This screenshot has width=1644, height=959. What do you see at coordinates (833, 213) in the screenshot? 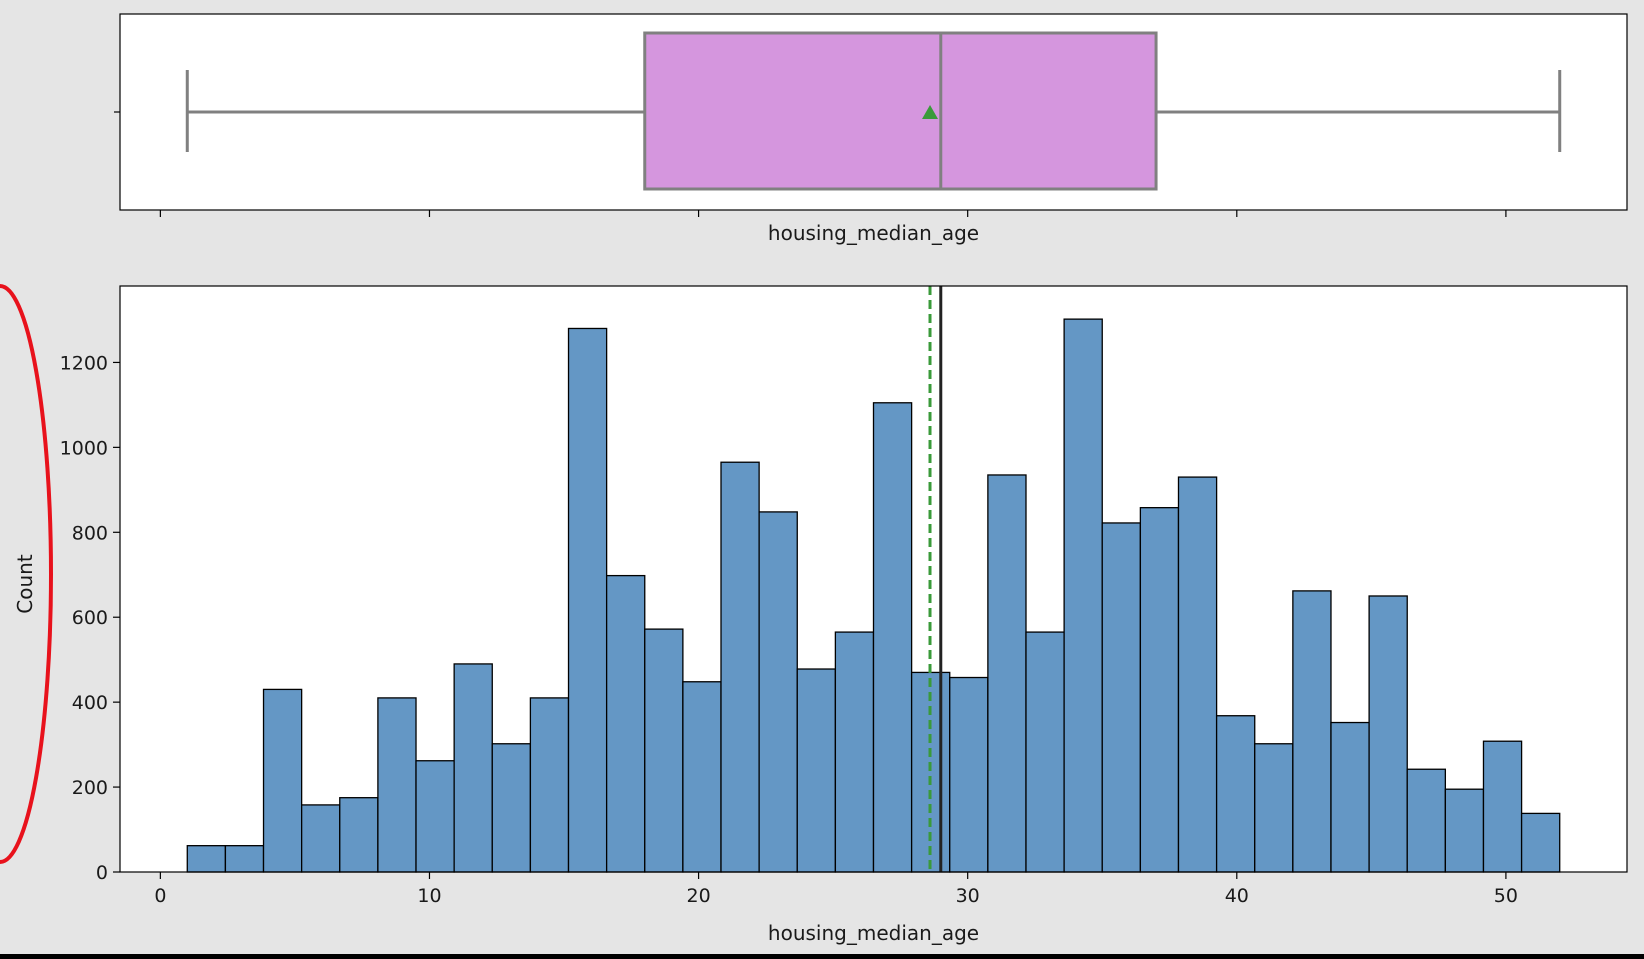
I see `boxplot-x-ticks` at bounding box center [833, 213].